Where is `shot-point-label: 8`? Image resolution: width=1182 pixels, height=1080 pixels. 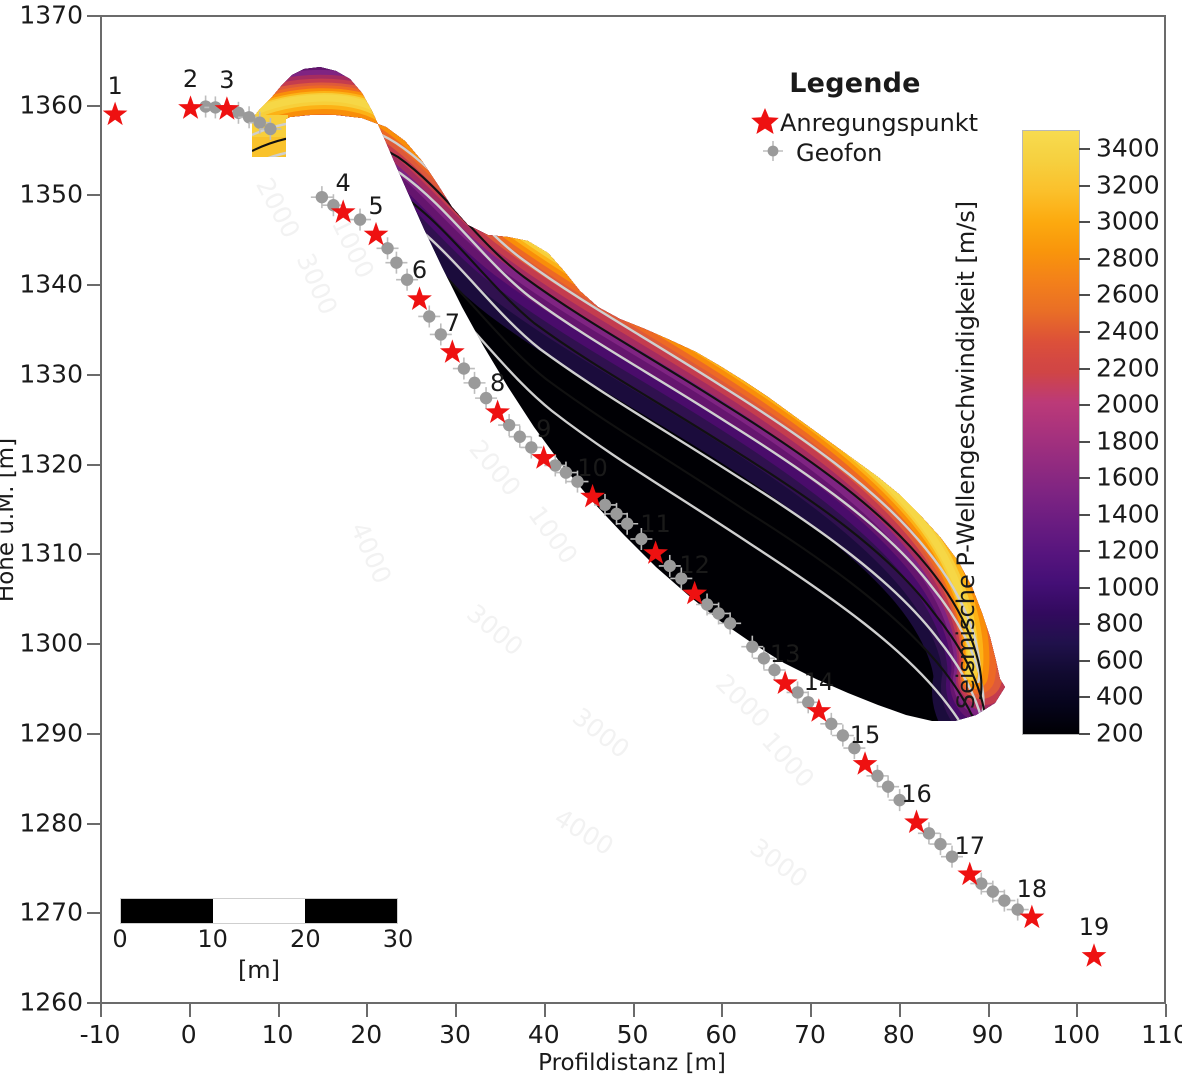
shot-point-label: 8 is located at coordinates (497, 383).